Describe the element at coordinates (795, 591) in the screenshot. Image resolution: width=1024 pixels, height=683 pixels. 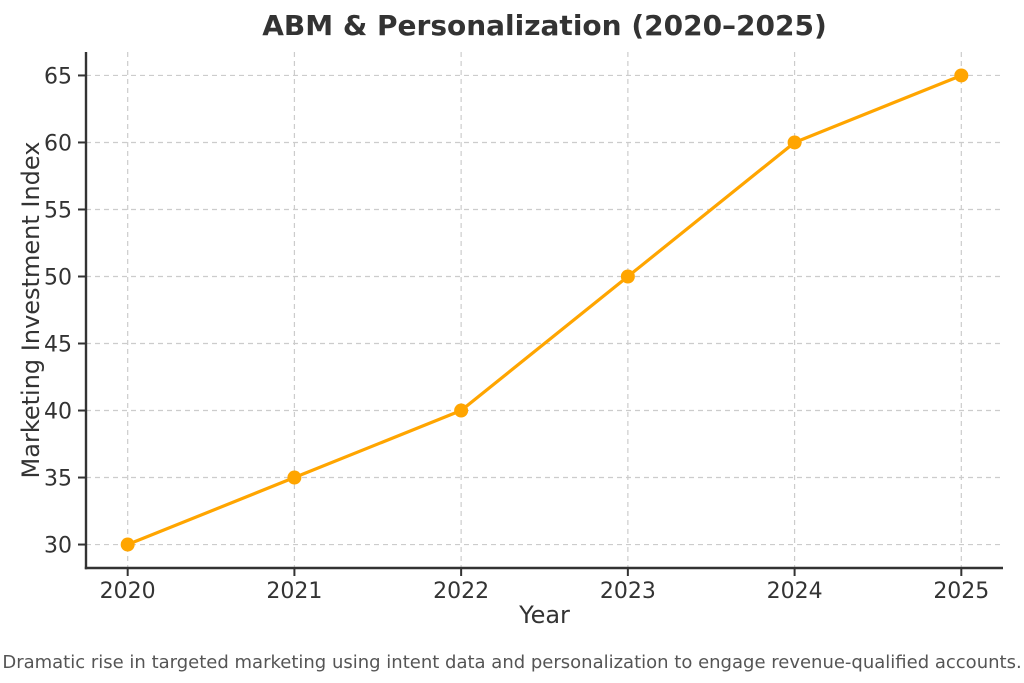
I see `x-tick-label: 2024` at that location.